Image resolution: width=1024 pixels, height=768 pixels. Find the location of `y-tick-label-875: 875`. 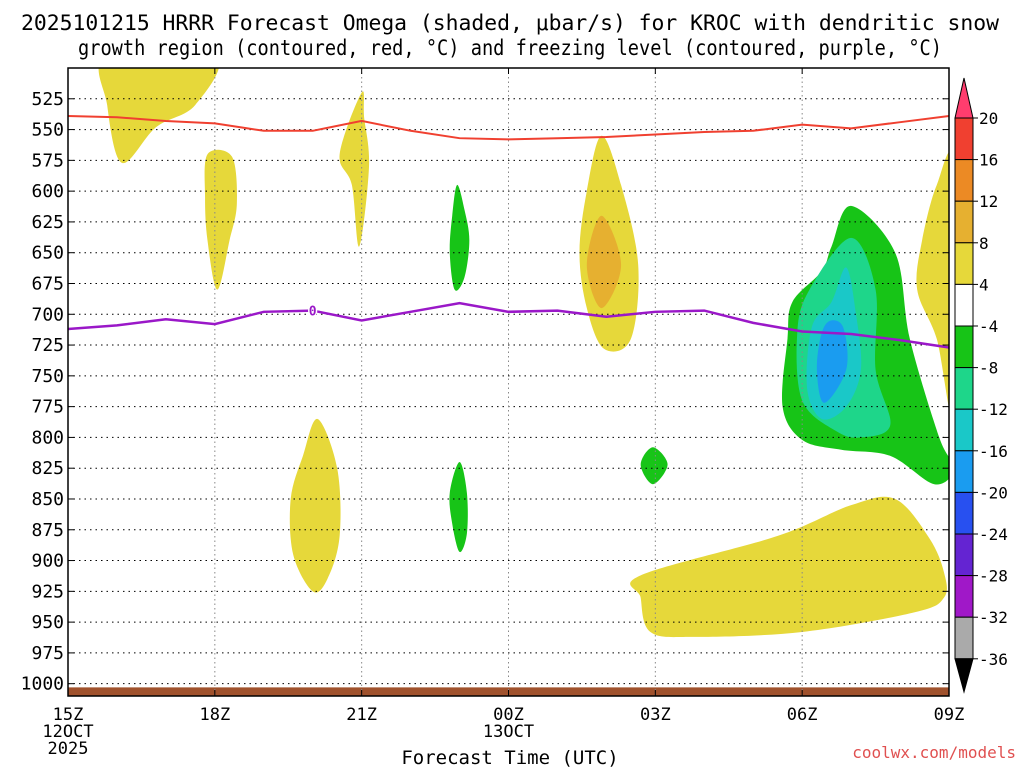

y-tick-label-875: 875 is located at coordinates (47, 530).